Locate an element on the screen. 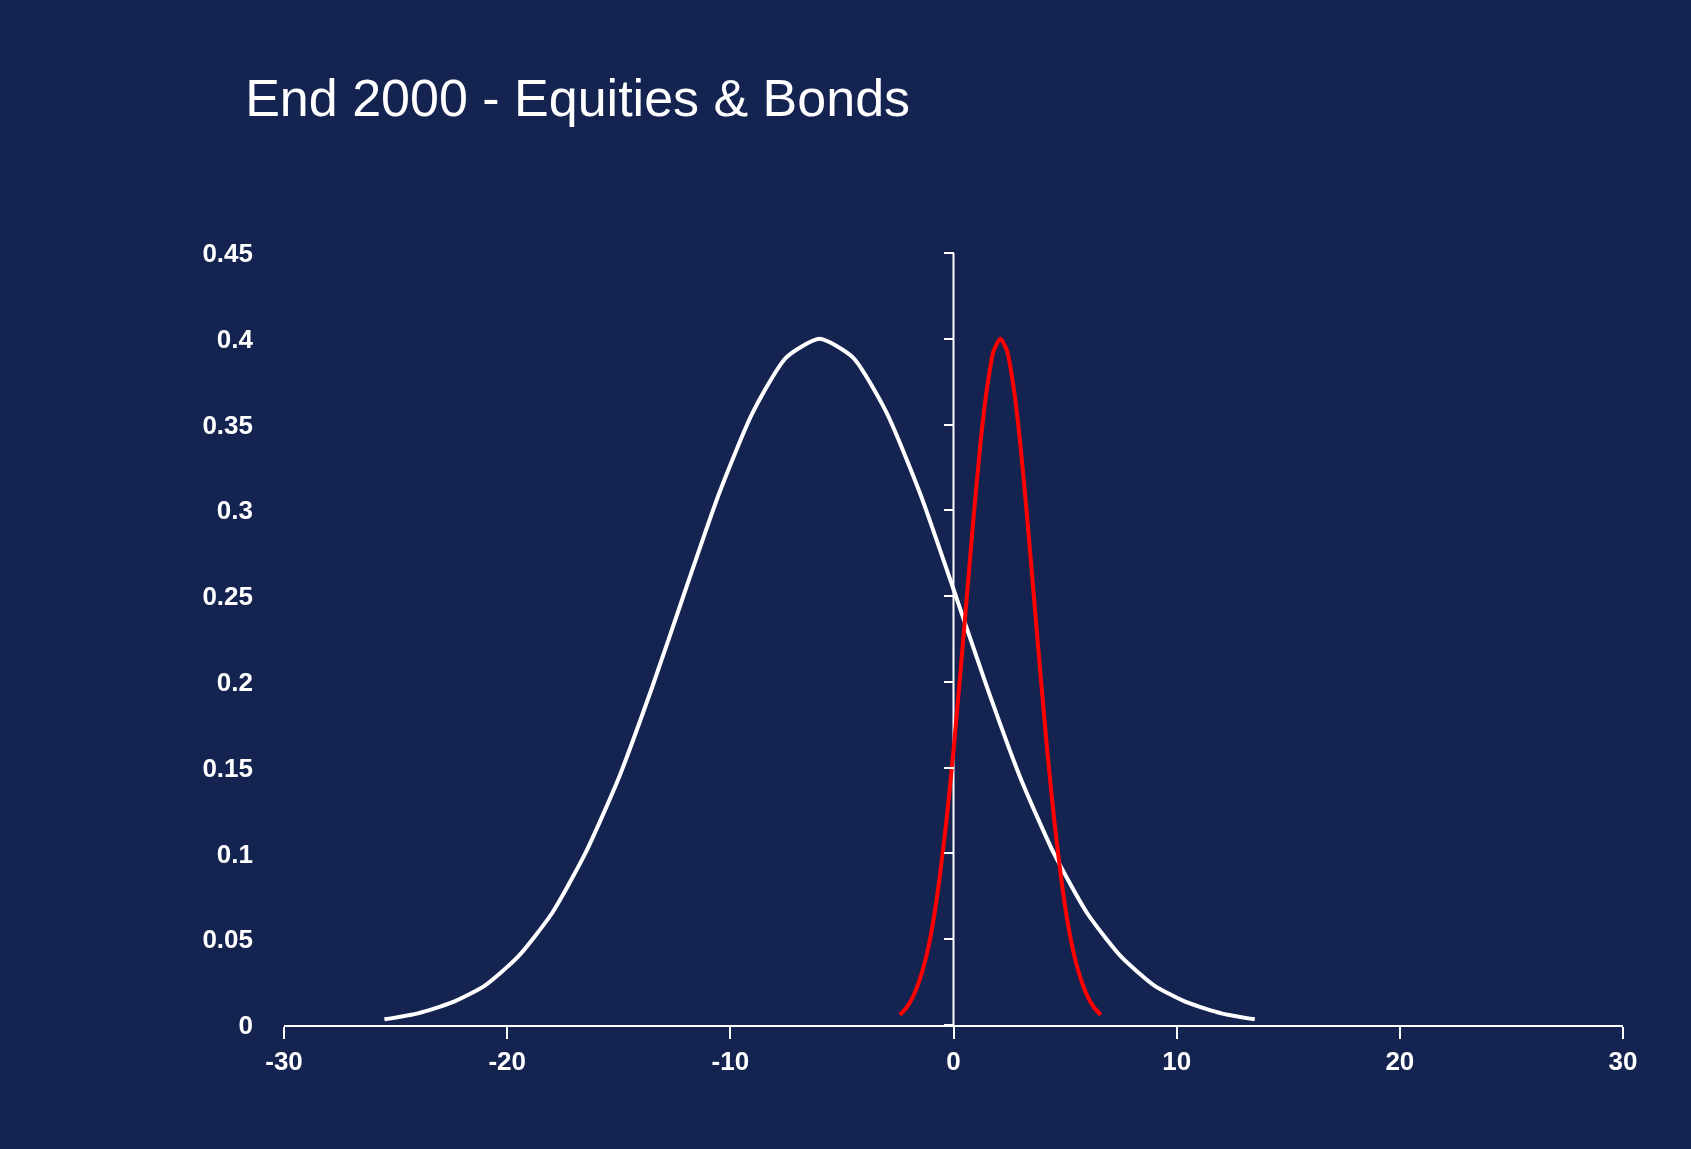 The height and width of the screenshot is (1149, 1691). y-tick-label: 0.3 is located at coordinates (234, 510).